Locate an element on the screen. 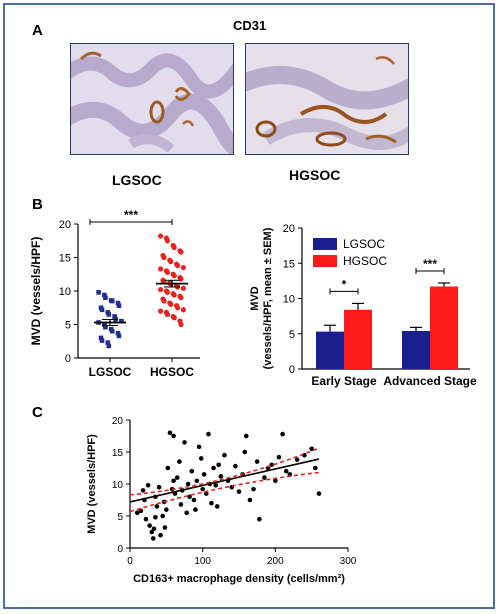  corr-x-label: CD163+ macrophage density (cells/mm²) is located at coordinates (239, 579).